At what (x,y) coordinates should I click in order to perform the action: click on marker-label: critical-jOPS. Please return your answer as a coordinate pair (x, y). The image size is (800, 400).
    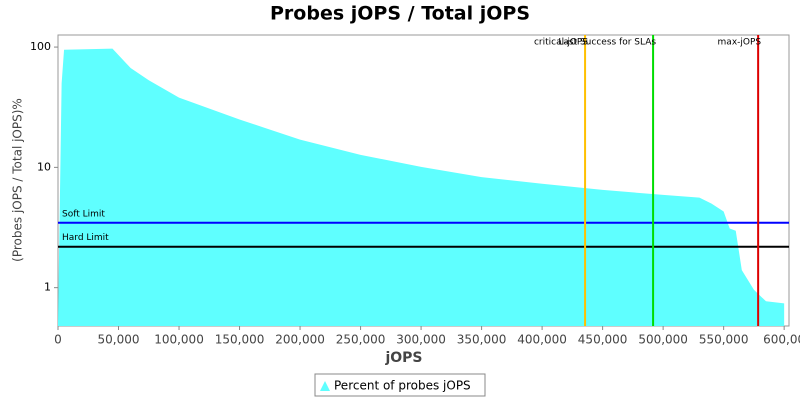
    Looking at the image, I should click on (561, 43).